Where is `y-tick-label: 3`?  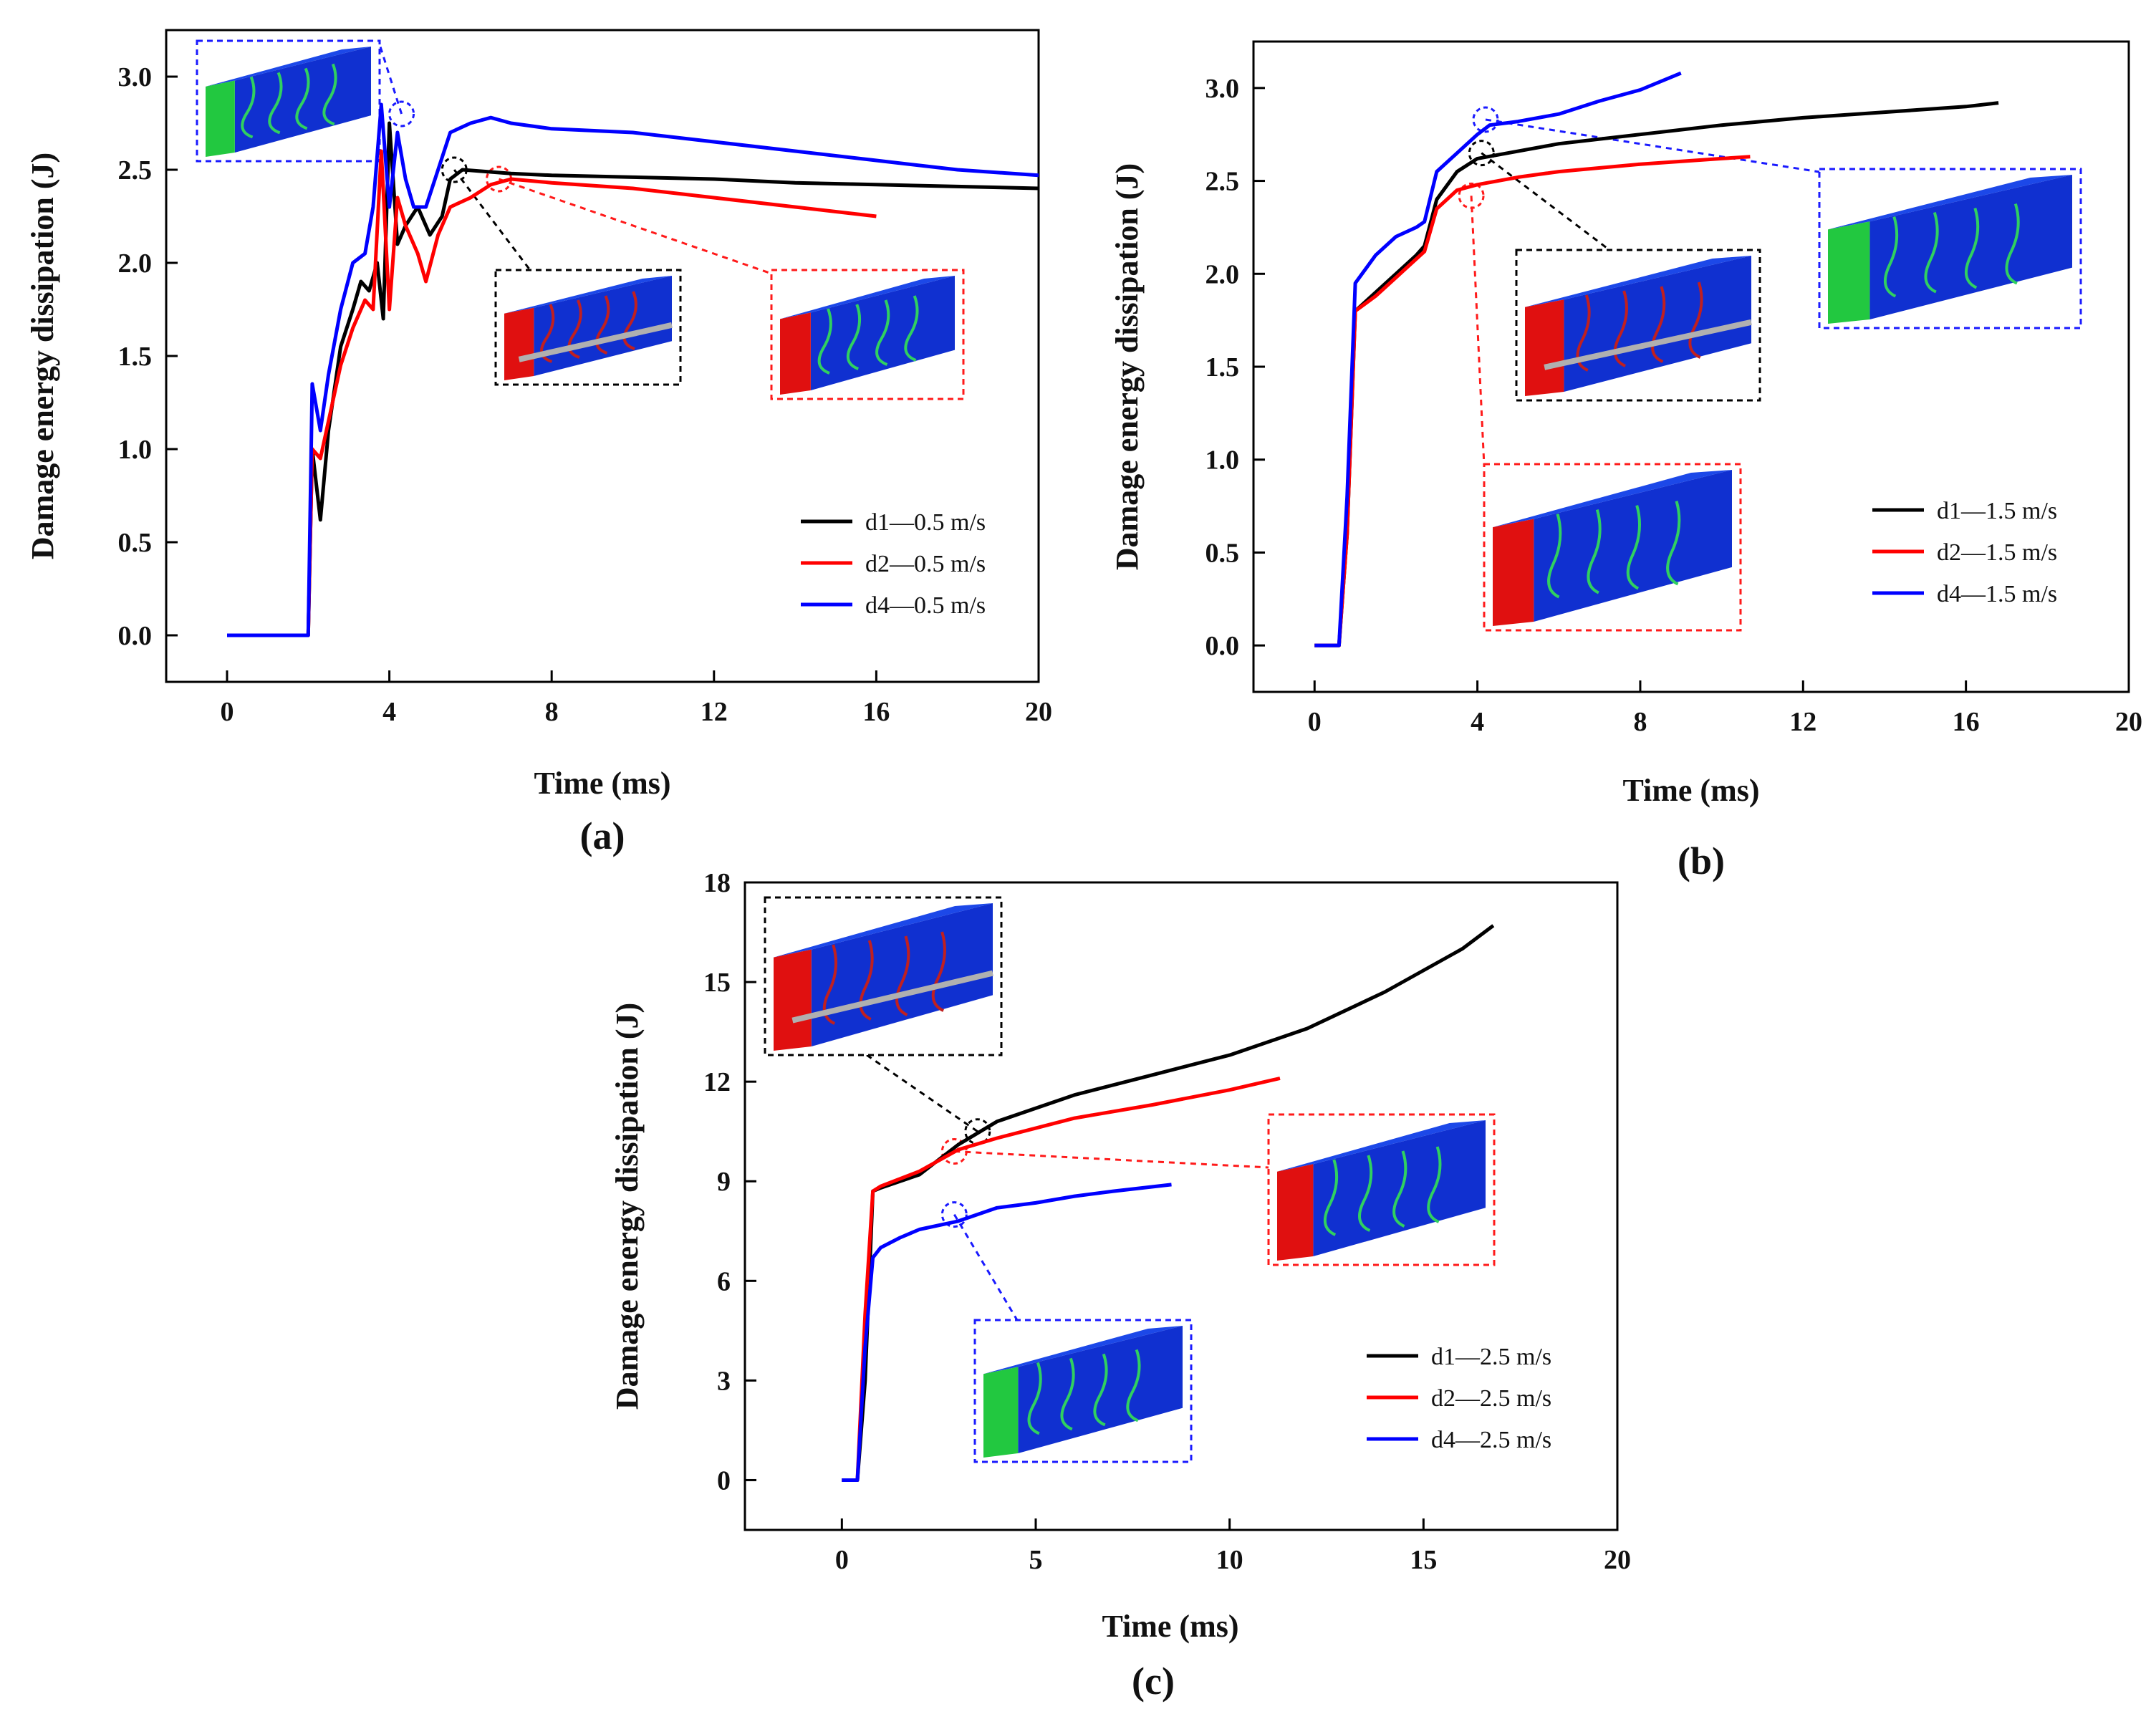
y-tick-label: 3 is located at coordinates (724, 1381).